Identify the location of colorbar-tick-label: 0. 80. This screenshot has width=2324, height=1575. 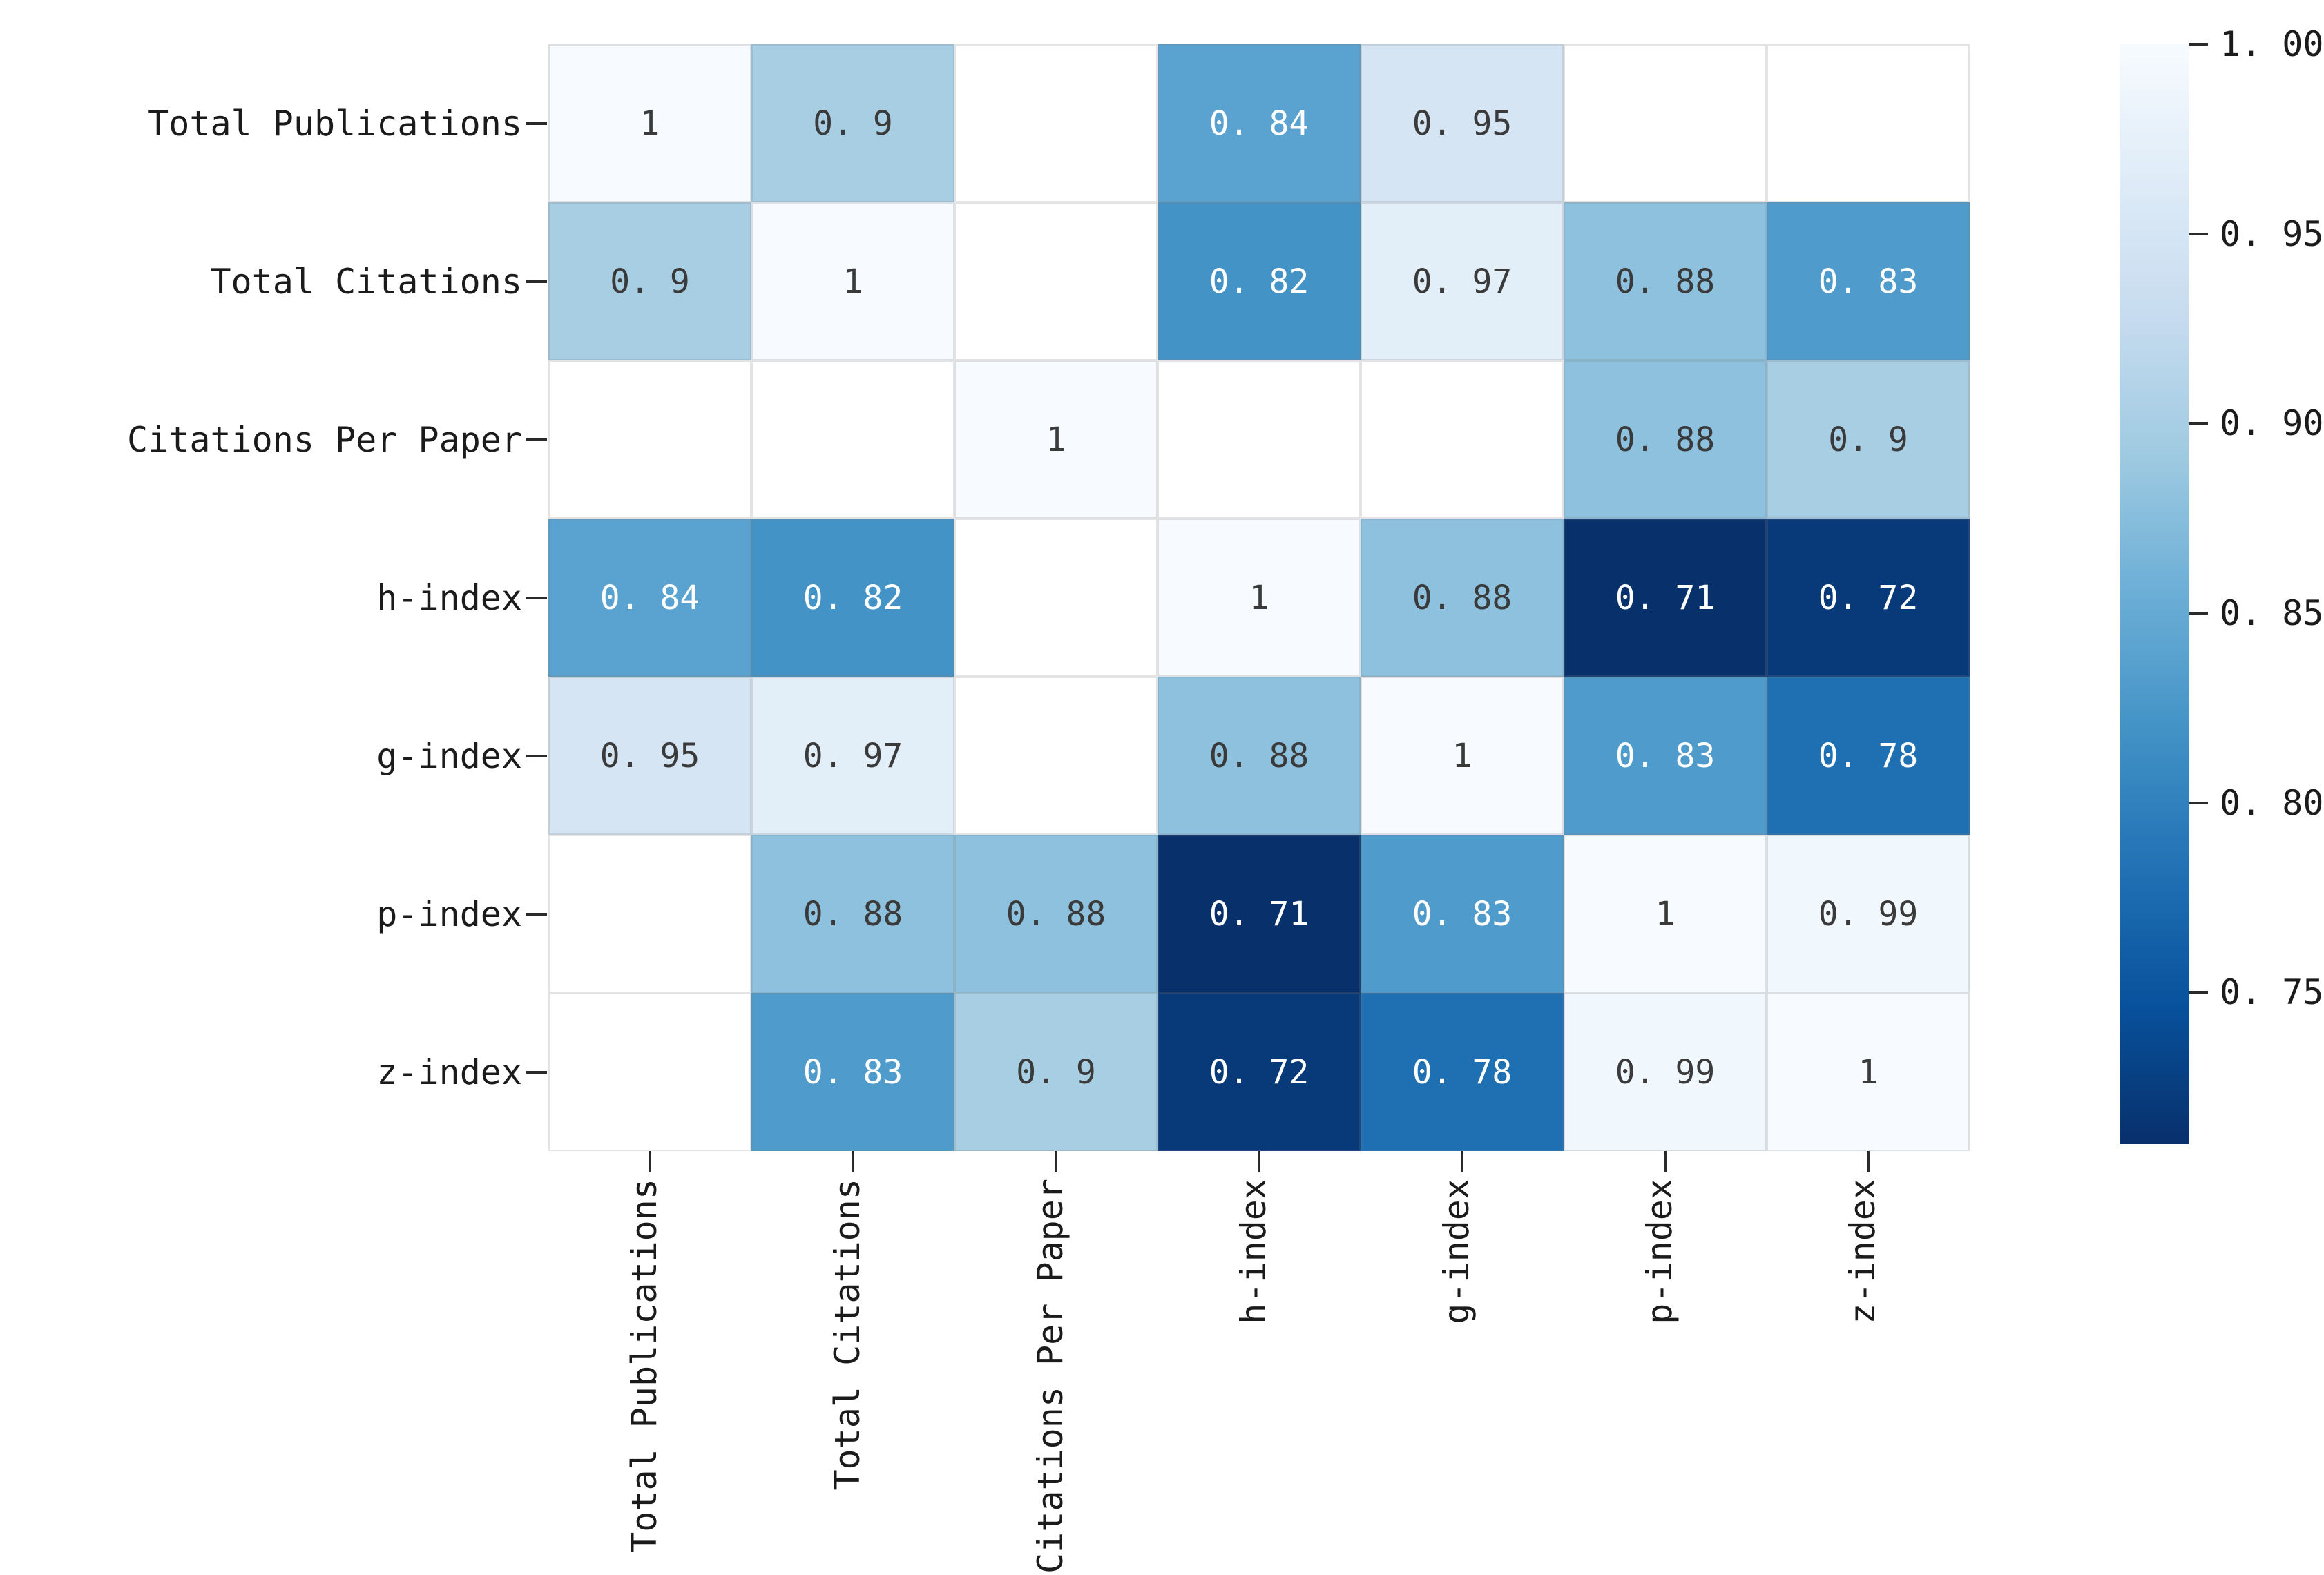
(2272, 803).